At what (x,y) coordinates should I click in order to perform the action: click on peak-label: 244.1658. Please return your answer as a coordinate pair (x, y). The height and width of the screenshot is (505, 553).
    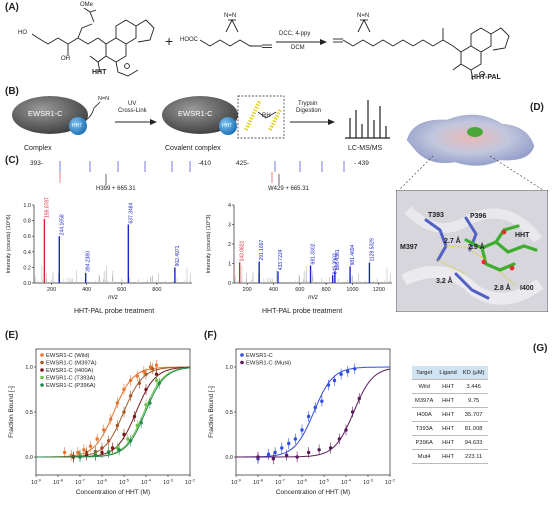
    Looking at the image, I should click on (62, 224).